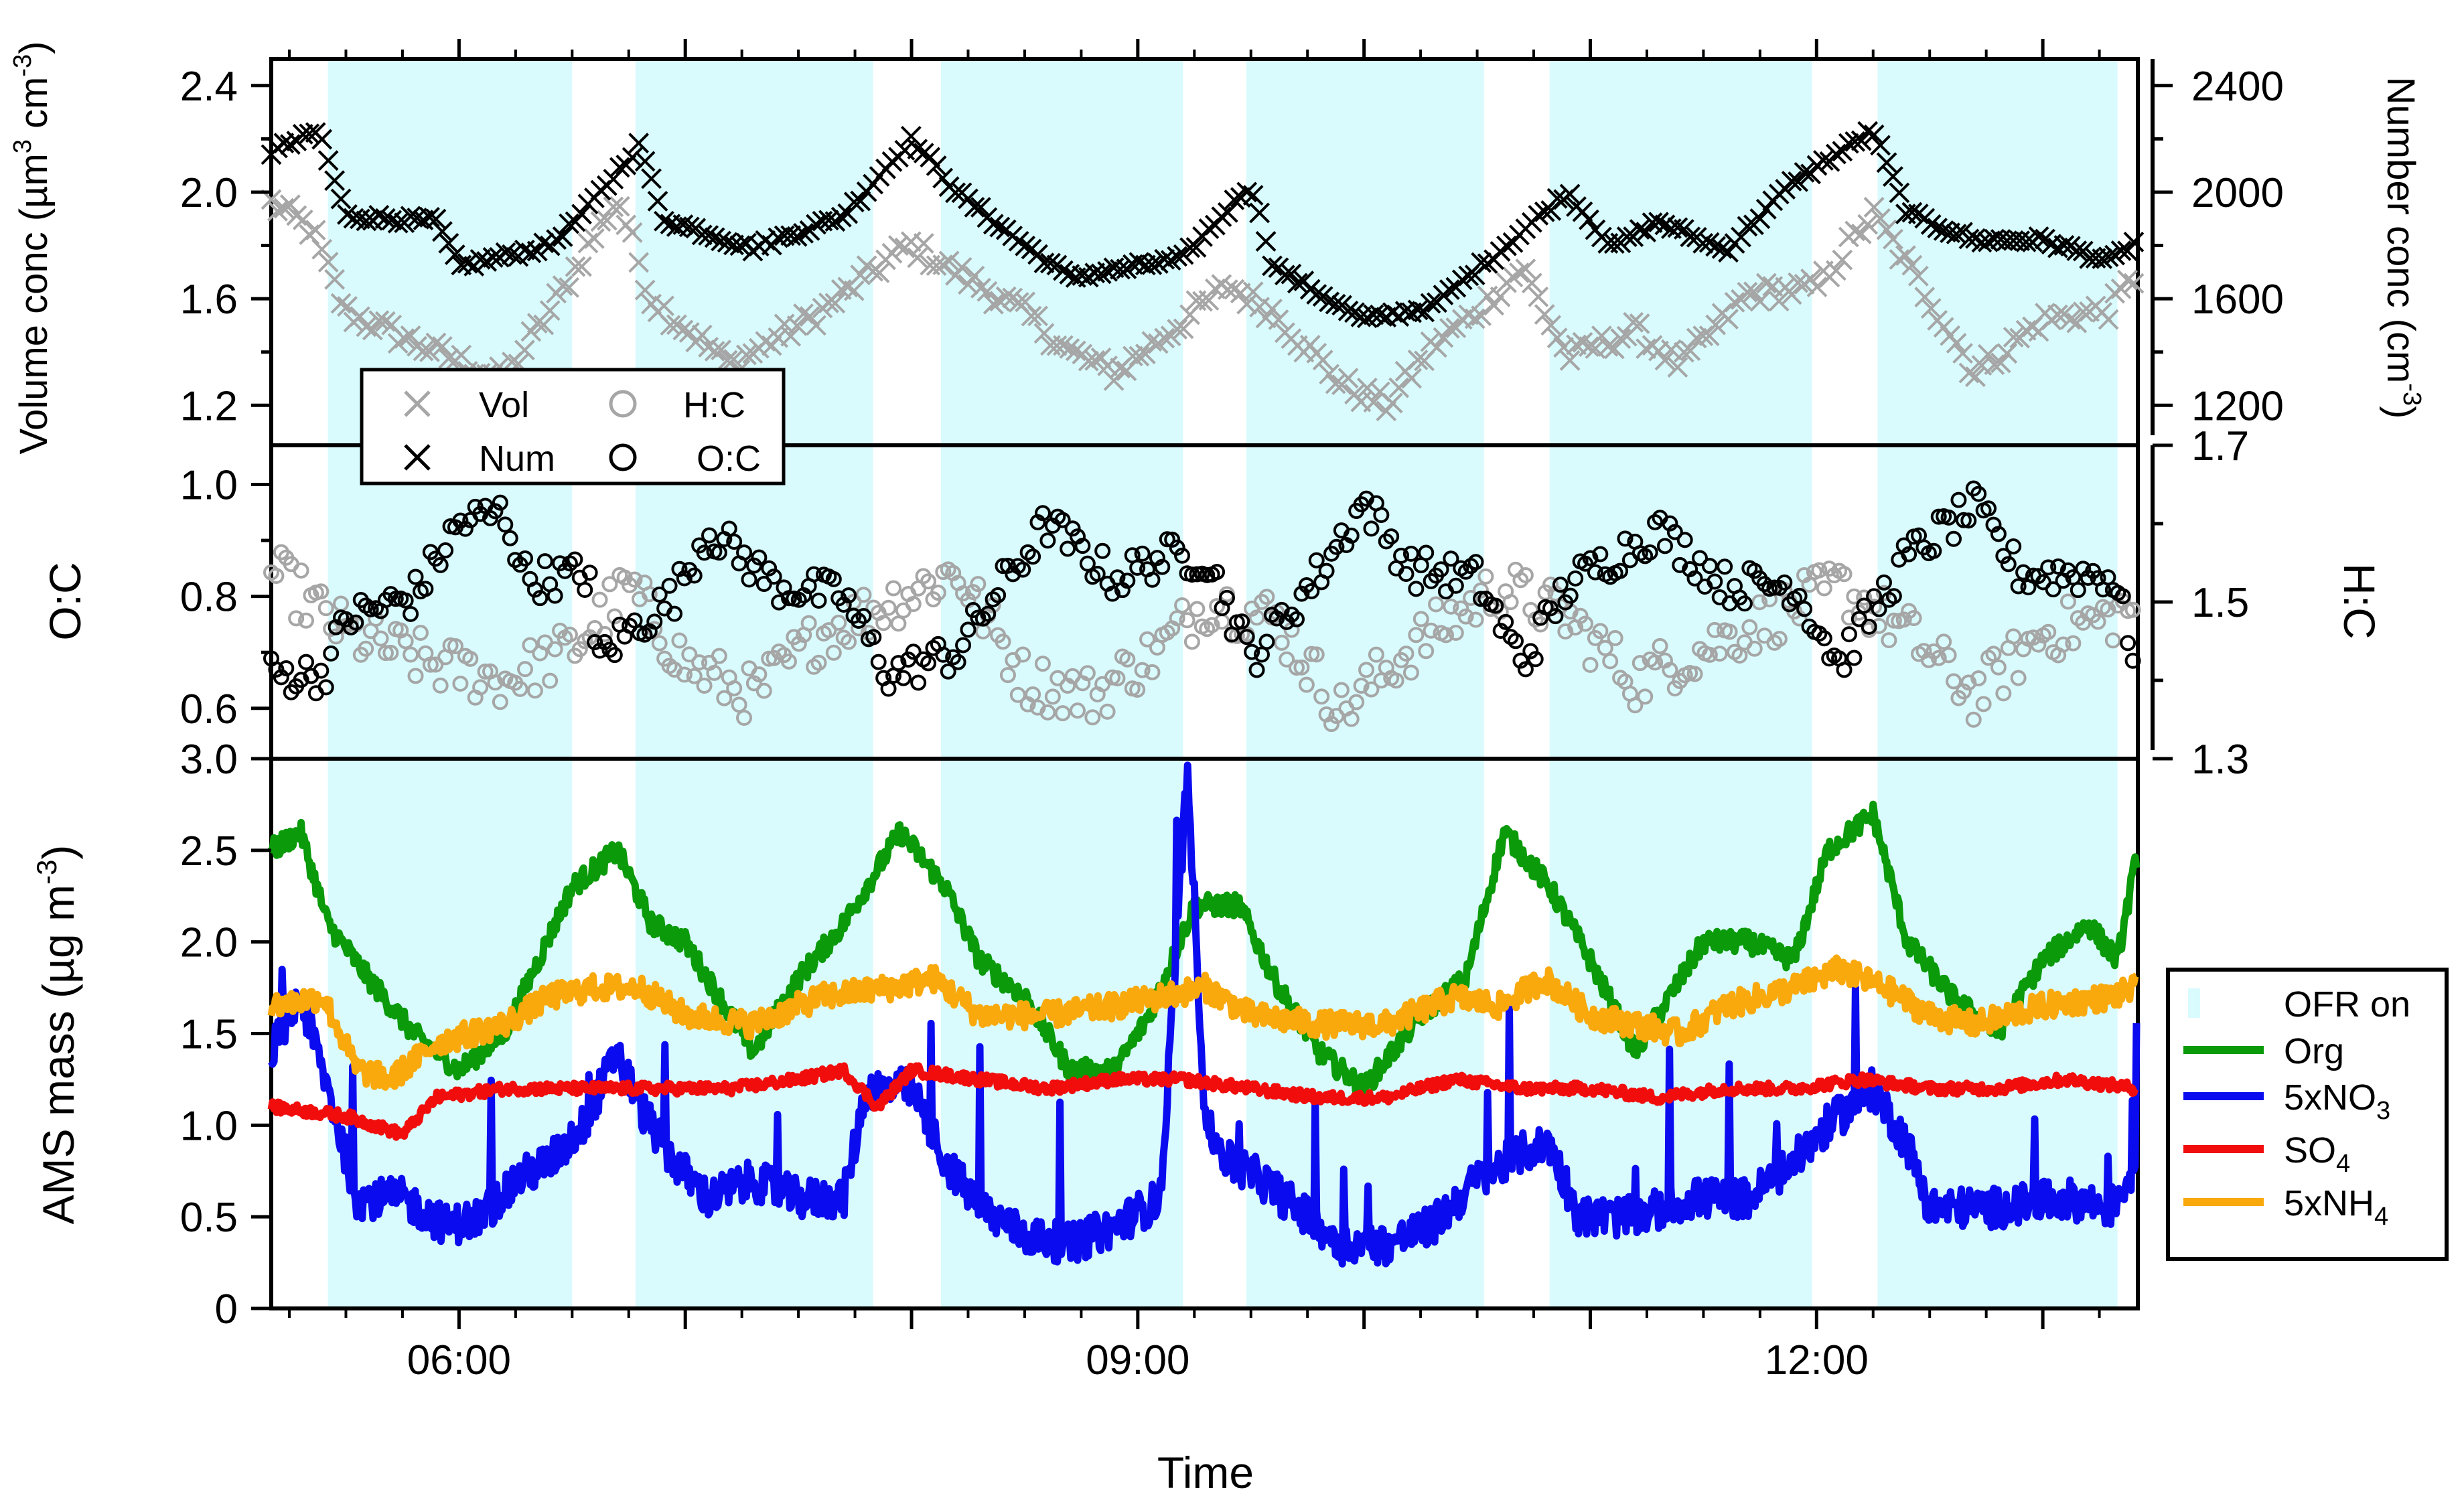  I want to click on y-tick-label: 1.7, so click(2220, 446).